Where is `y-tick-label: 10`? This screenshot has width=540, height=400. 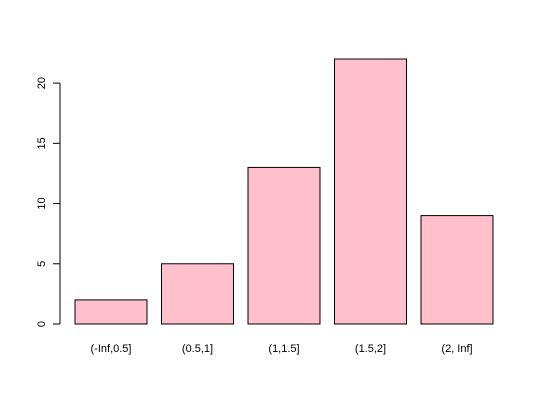 y-tick-label: 10 is located at coordinates (42, 203).